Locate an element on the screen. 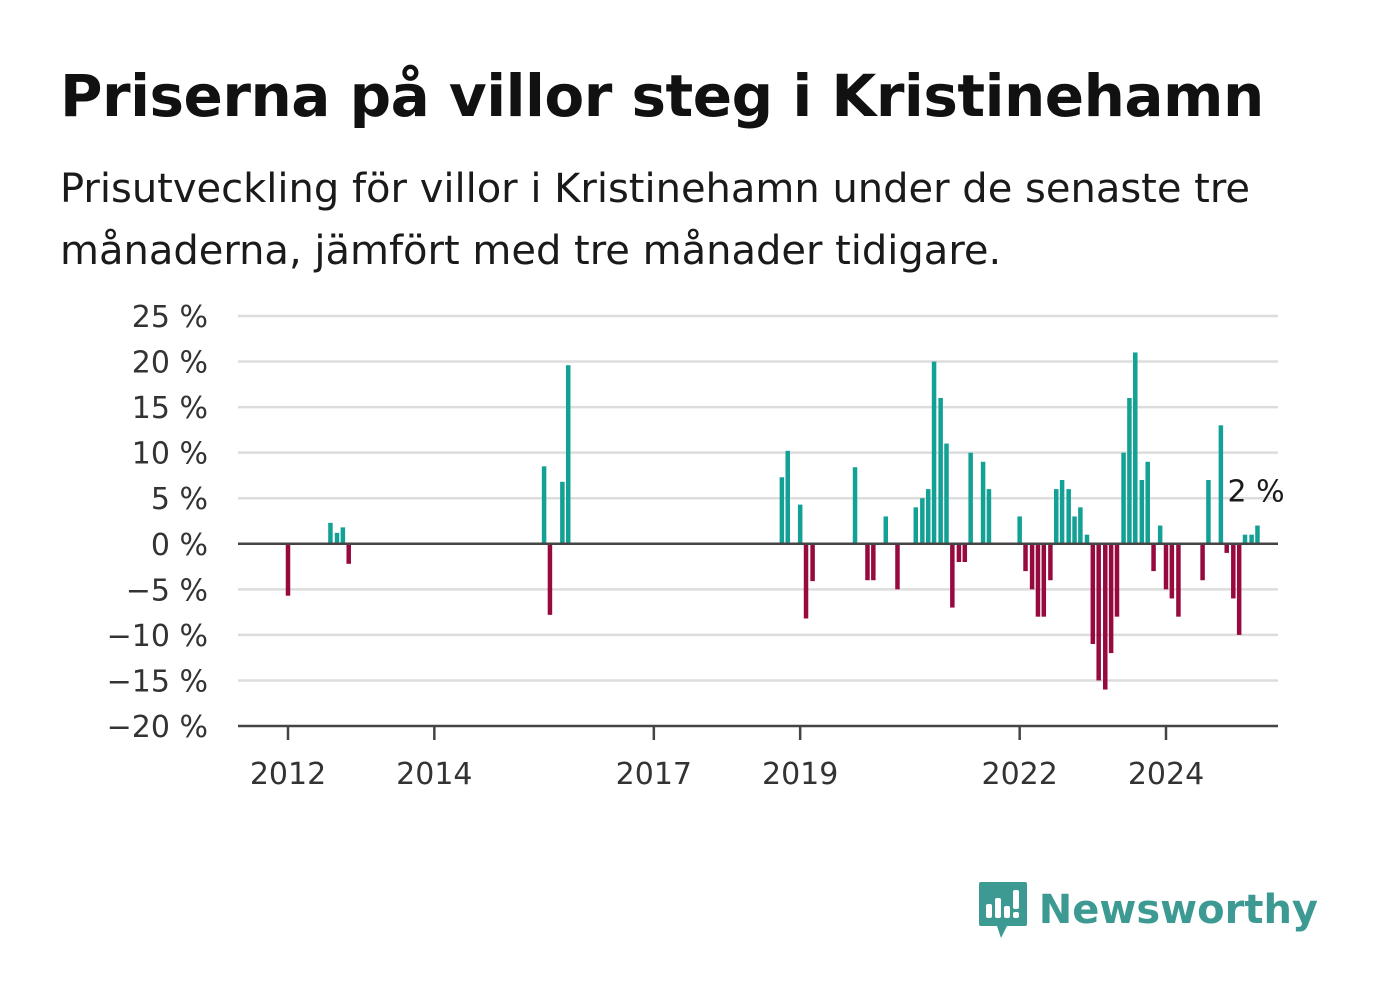  x-tick-label: 2022 is located at coordinates (1019, 774).